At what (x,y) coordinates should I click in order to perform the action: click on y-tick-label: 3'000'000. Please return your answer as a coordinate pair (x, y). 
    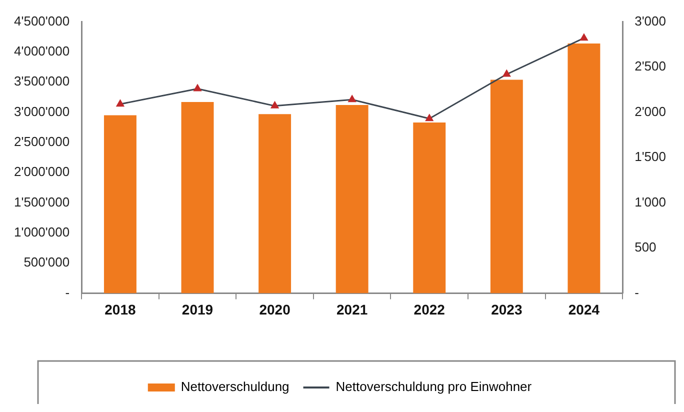
    Looking at the image, I should click on (42, 111).